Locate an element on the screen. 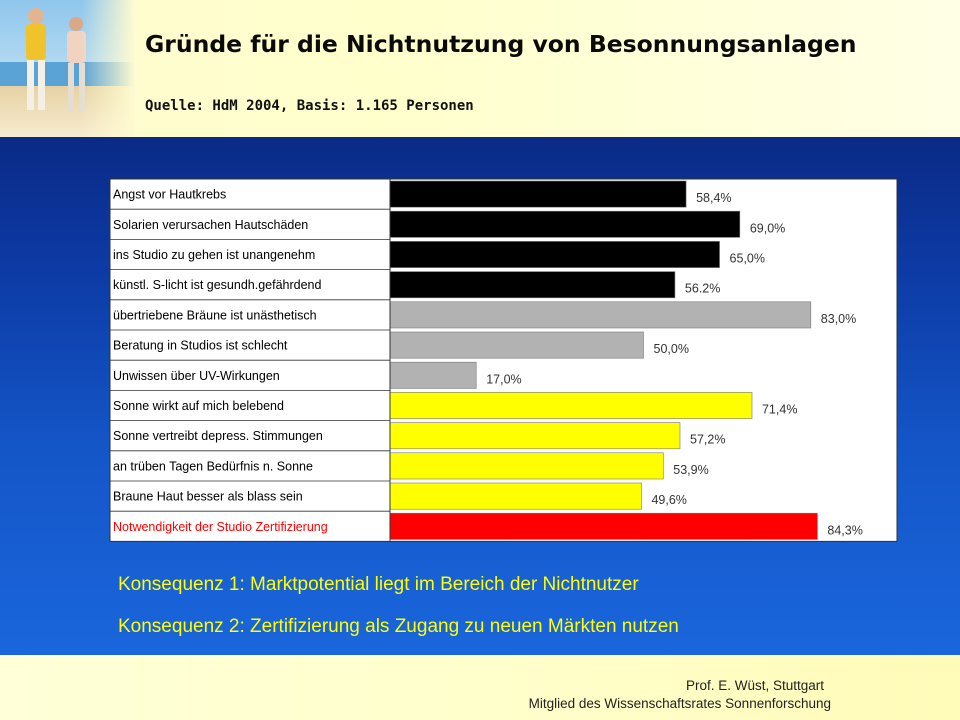  category-label: Unwissen über UV-Wirkungen is located at coordinates (196, 376).